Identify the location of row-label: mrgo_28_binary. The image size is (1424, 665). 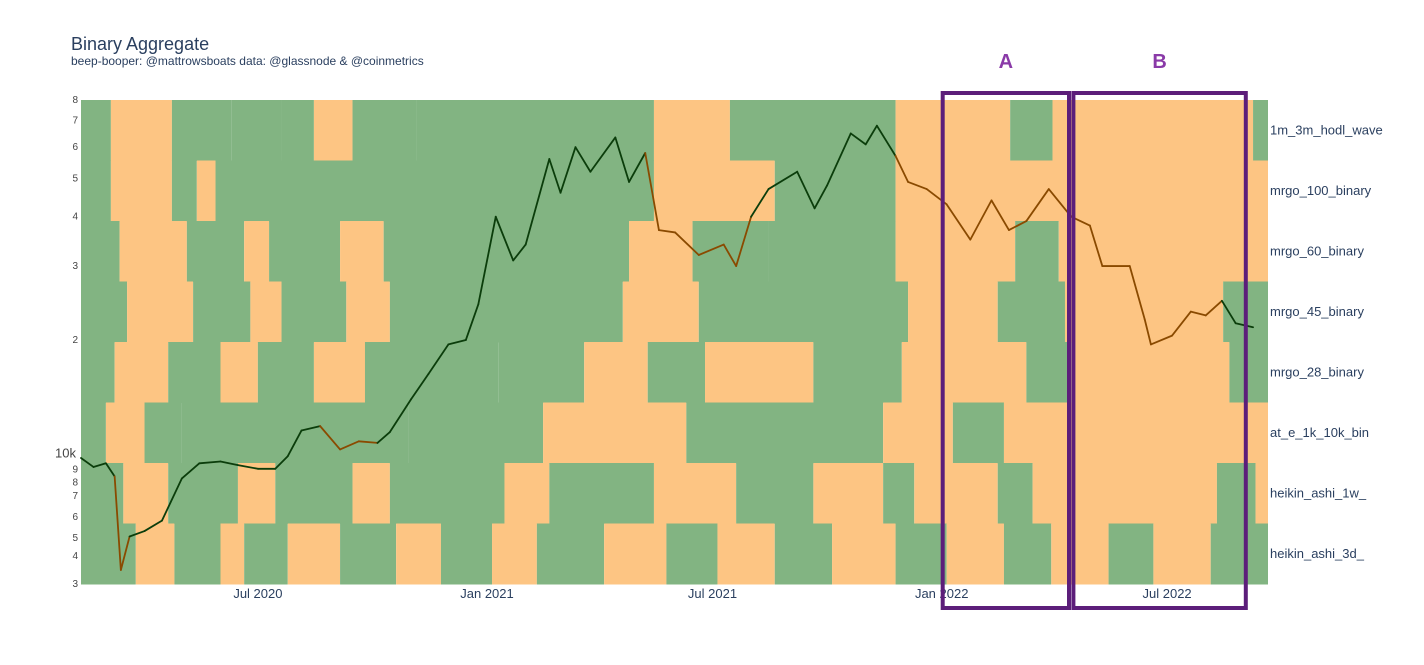
(1317, 371).